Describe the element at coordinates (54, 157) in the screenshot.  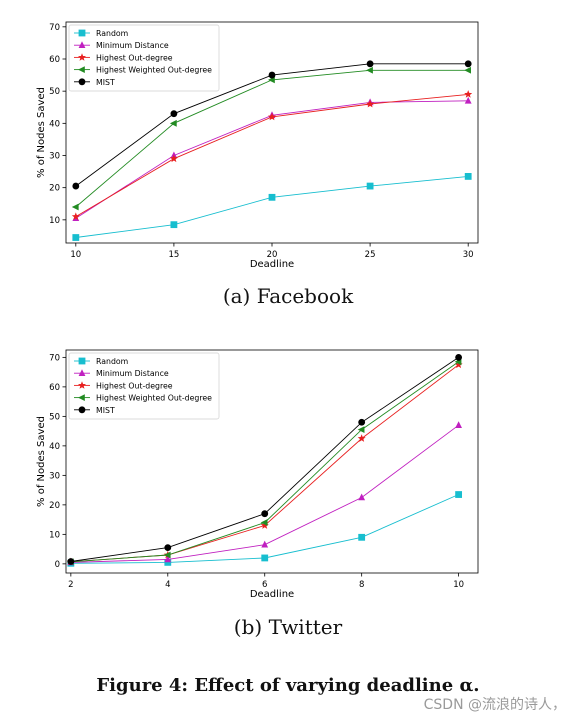
I see `facebook-y-tick-label: 30` at that location.